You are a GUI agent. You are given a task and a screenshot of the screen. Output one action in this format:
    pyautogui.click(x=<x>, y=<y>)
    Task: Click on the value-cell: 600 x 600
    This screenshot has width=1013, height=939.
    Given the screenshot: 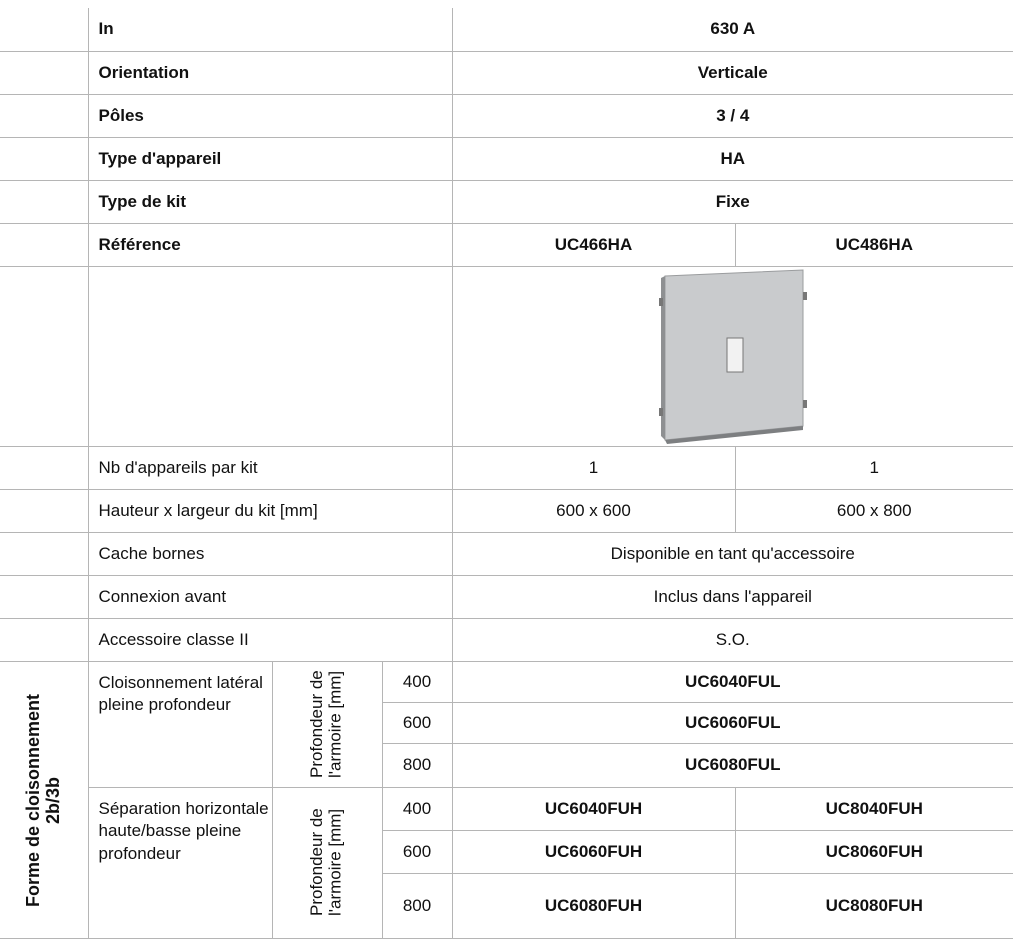 What is the action you would take?
    pyautogui.click(x=593, y=511)
    